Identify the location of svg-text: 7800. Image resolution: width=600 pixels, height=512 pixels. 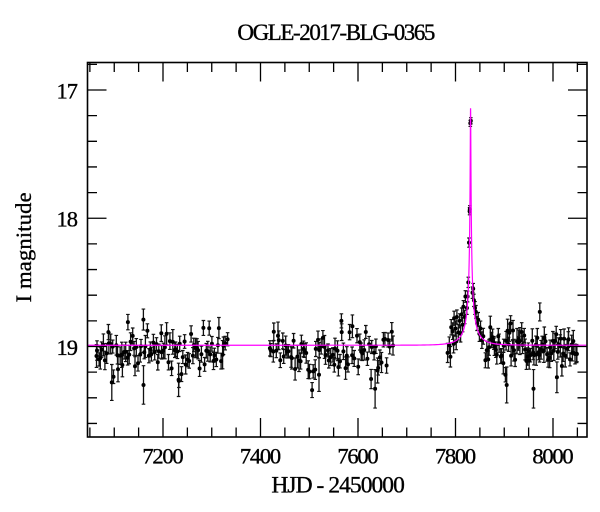
(455, 455).